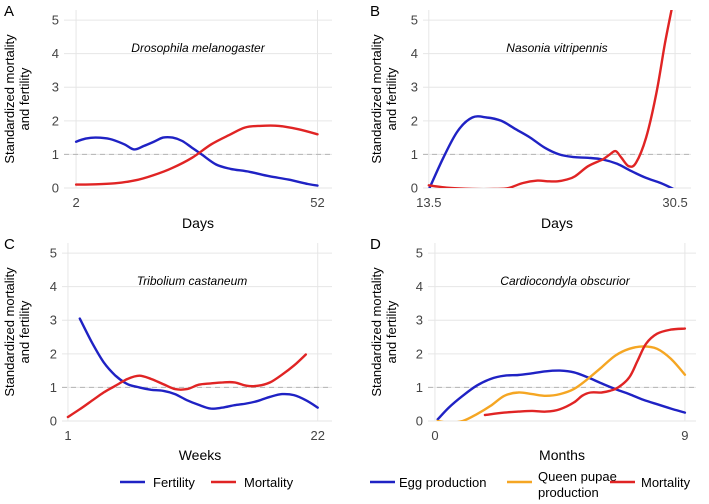 Image resolution: width=709 pixels, height=504 pixels. I want to click on y-tick-label-d: 2, so click(419, 353).